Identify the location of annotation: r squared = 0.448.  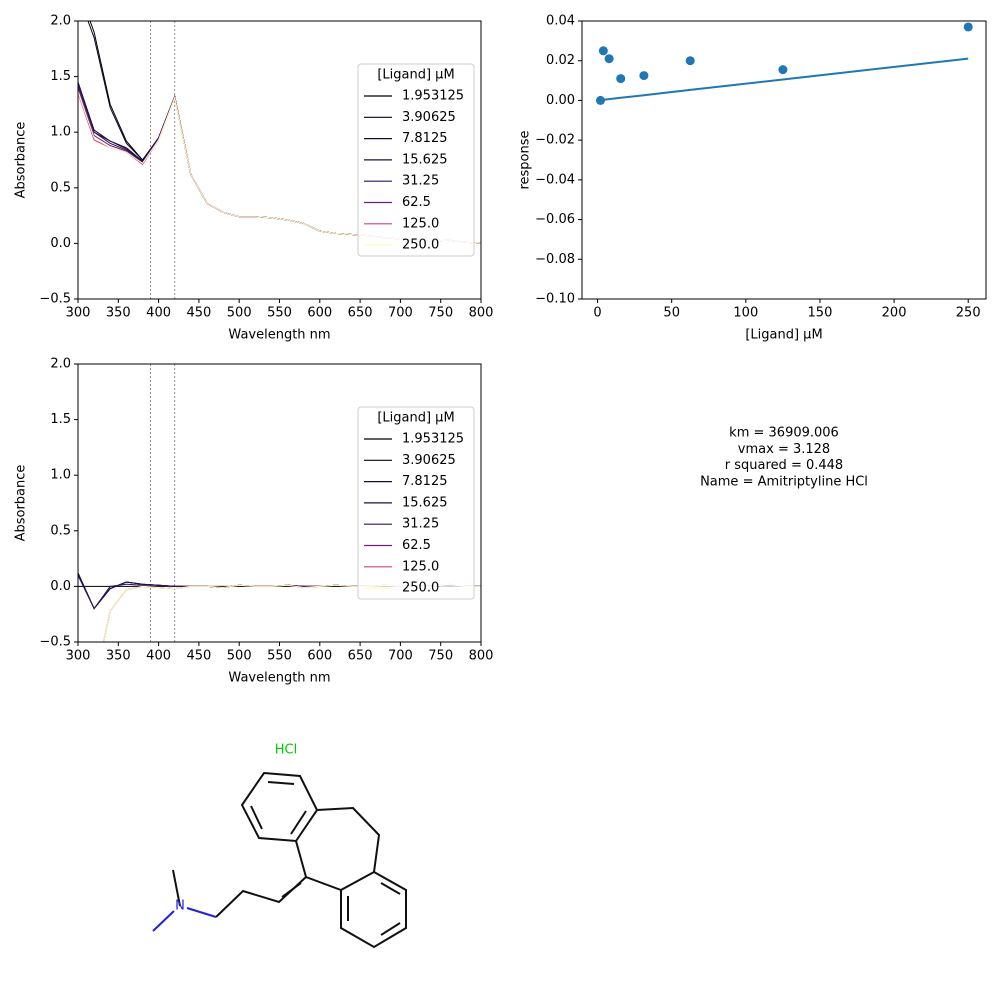
(784, 465).